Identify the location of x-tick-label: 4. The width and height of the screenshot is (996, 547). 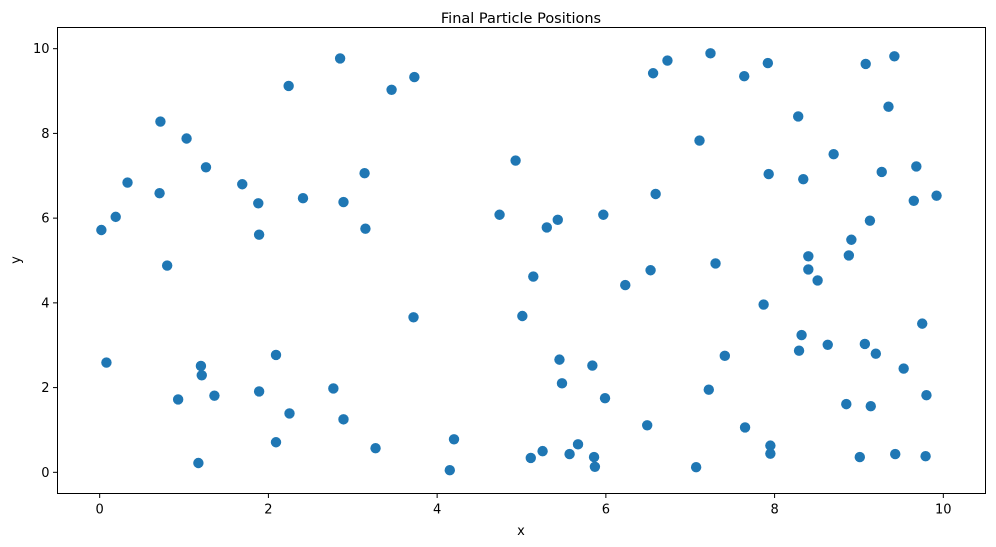
(437, 510).